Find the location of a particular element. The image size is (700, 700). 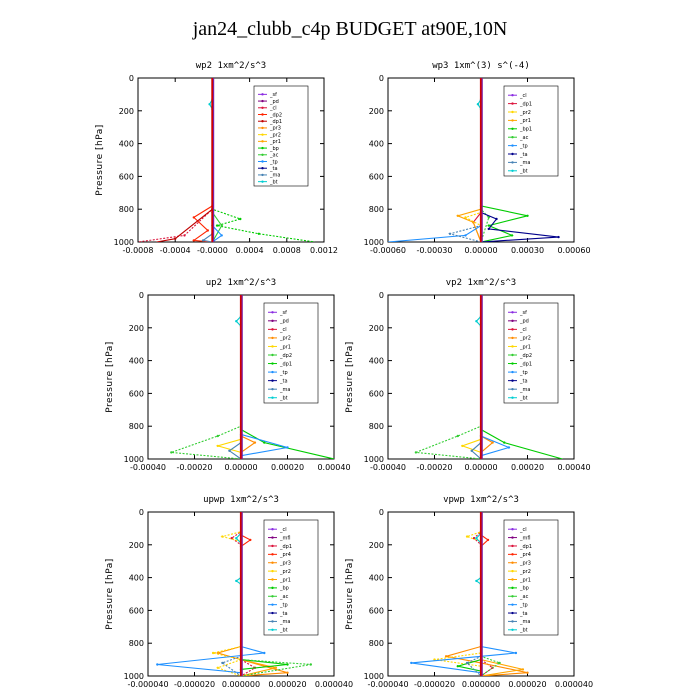

legend: _cl _dp1 _pr2 _pr1 _bp1 _ac _tp _ta _ma _bt is located at coordinates (531, 131).